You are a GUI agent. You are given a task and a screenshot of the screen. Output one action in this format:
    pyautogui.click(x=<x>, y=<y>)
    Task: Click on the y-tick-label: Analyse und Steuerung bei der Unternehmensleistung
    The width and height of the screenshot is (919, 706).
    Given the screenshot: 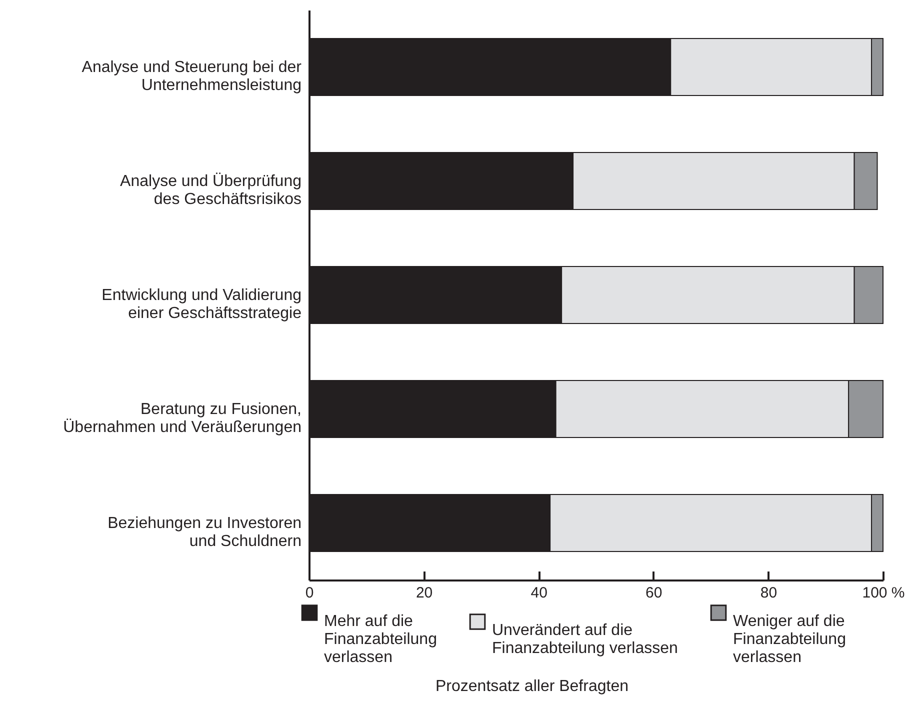 What is the action you would take?
    pyautogui.click(x=192, y=76)
    